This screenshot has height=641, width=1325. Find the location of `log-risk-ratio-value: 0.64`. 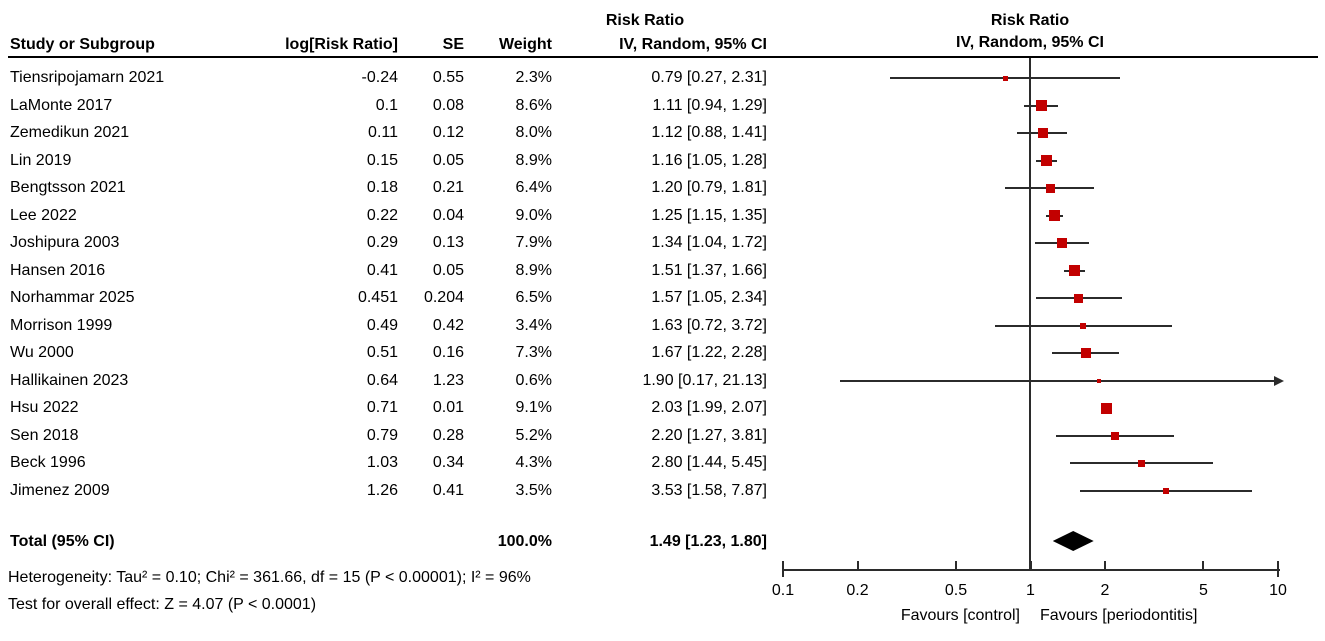

log-risk-ratio-value: 0.64 is located at coordinates (382, 380).